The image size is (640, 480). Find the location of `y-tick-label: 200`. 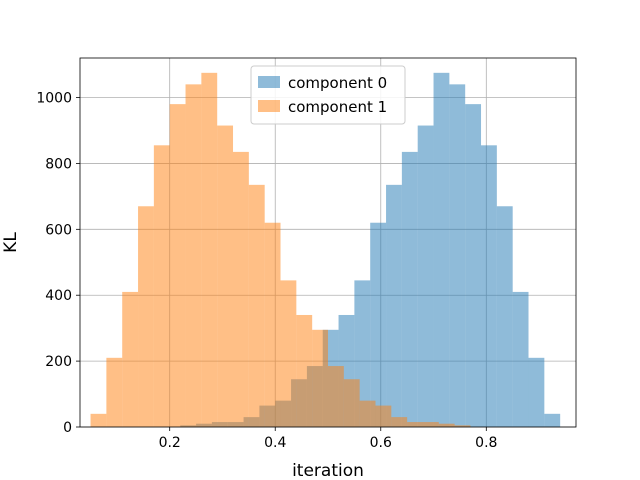

y-tick-label: 200 is located at coordinates (58, 362).